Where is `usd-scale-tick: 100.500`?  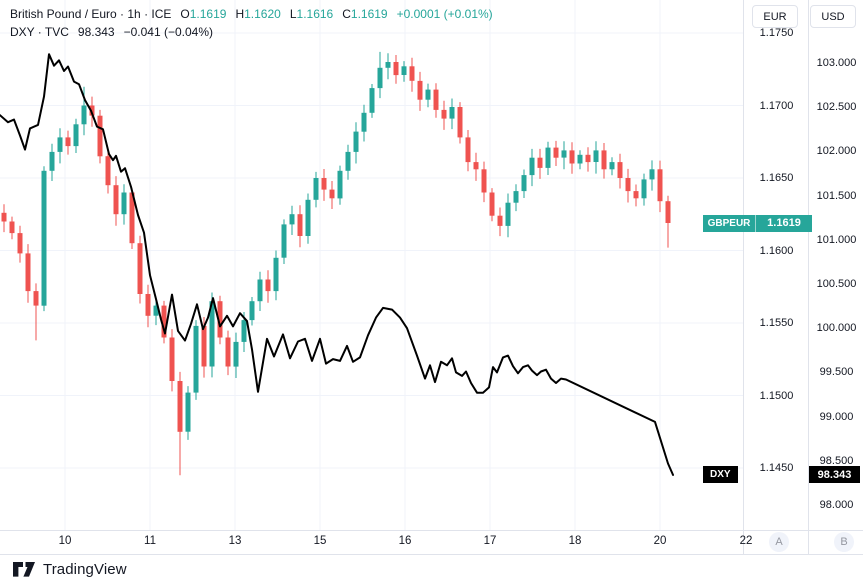 usd-scale-tick: 100.500 is located at coordinates (836, 284).